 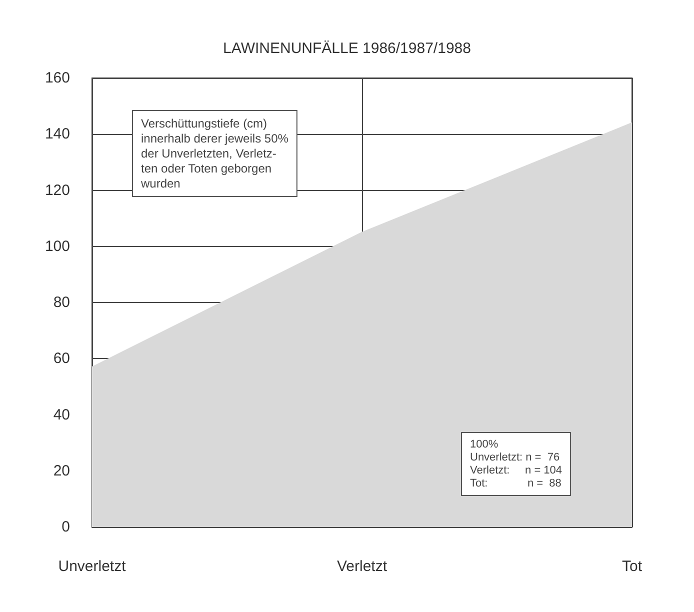 I want to click on y-tick-label: 80, so click(x=61, y=302).